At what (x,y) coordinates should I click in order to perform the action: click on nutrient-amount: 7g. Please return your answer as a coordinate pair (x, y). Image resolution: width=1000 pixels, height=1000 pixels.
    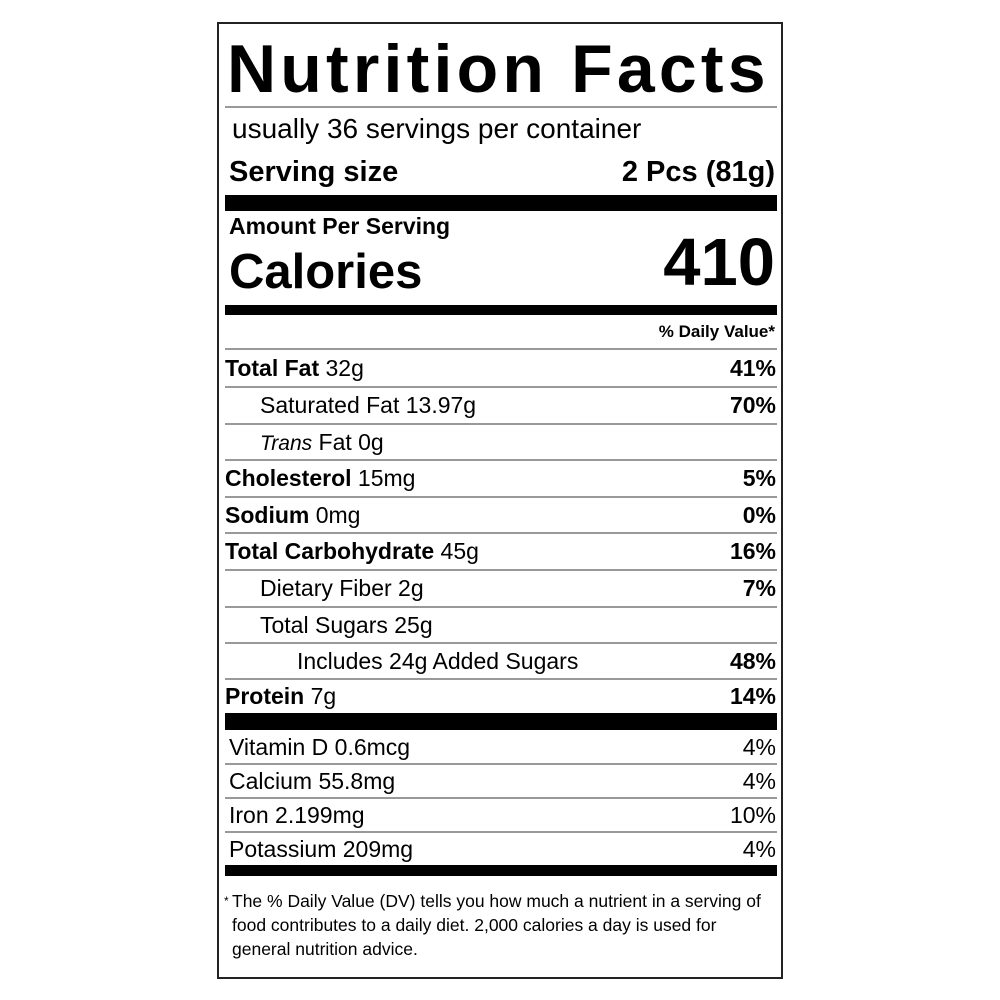
    Looking at the image, I should click on (323, 695).